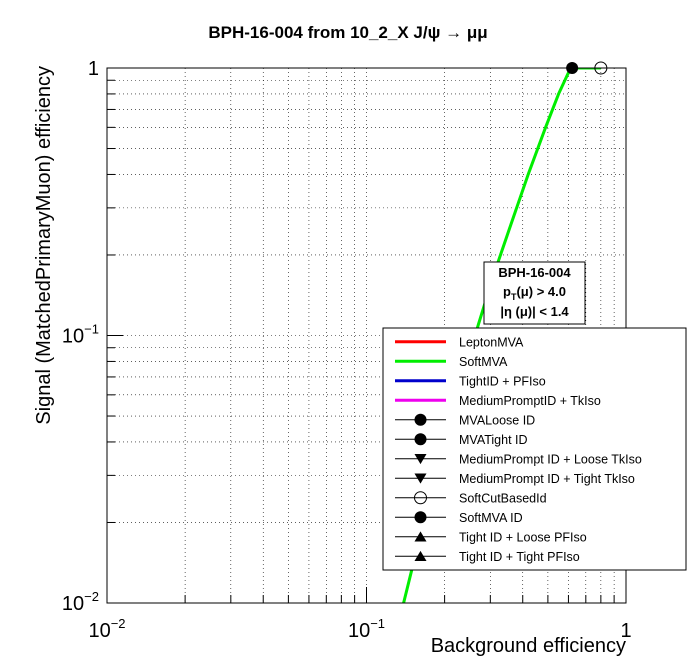  I want to click on x-axis-label: Background efficiency, so click(528, 646).